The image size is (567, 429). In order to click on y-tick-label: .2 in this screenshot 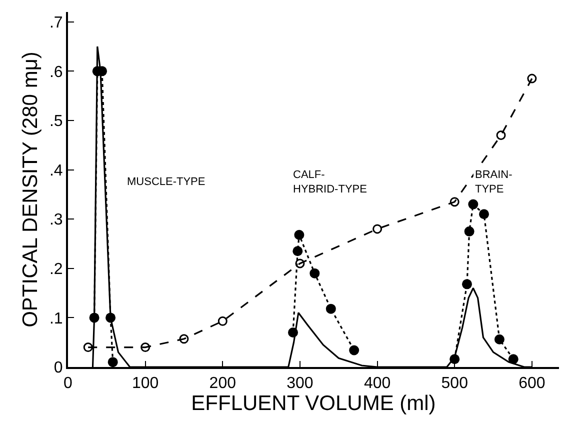, I will do `click(56, 269)`.